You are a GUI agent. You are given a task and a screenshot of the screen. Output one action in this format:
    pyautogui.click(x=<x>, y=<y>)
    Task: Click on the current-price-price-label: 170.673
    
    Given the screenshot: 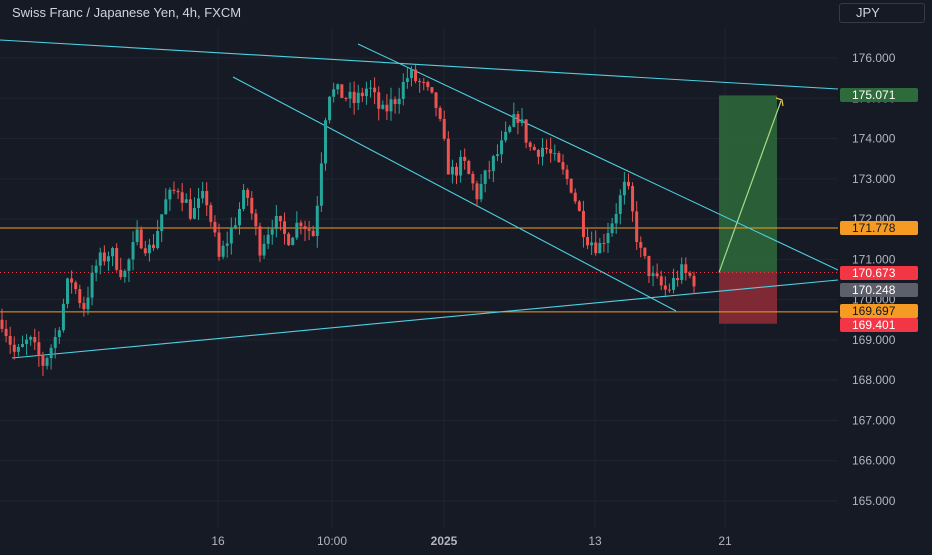 What is the action you would take?
    pyautogui.click(x=874, y=273)
    